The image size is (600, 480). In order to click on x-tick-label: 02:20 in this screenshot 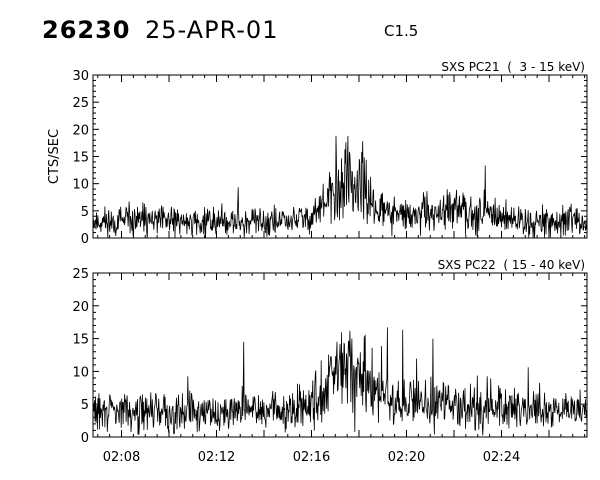, I will do `click(406, 457)`.